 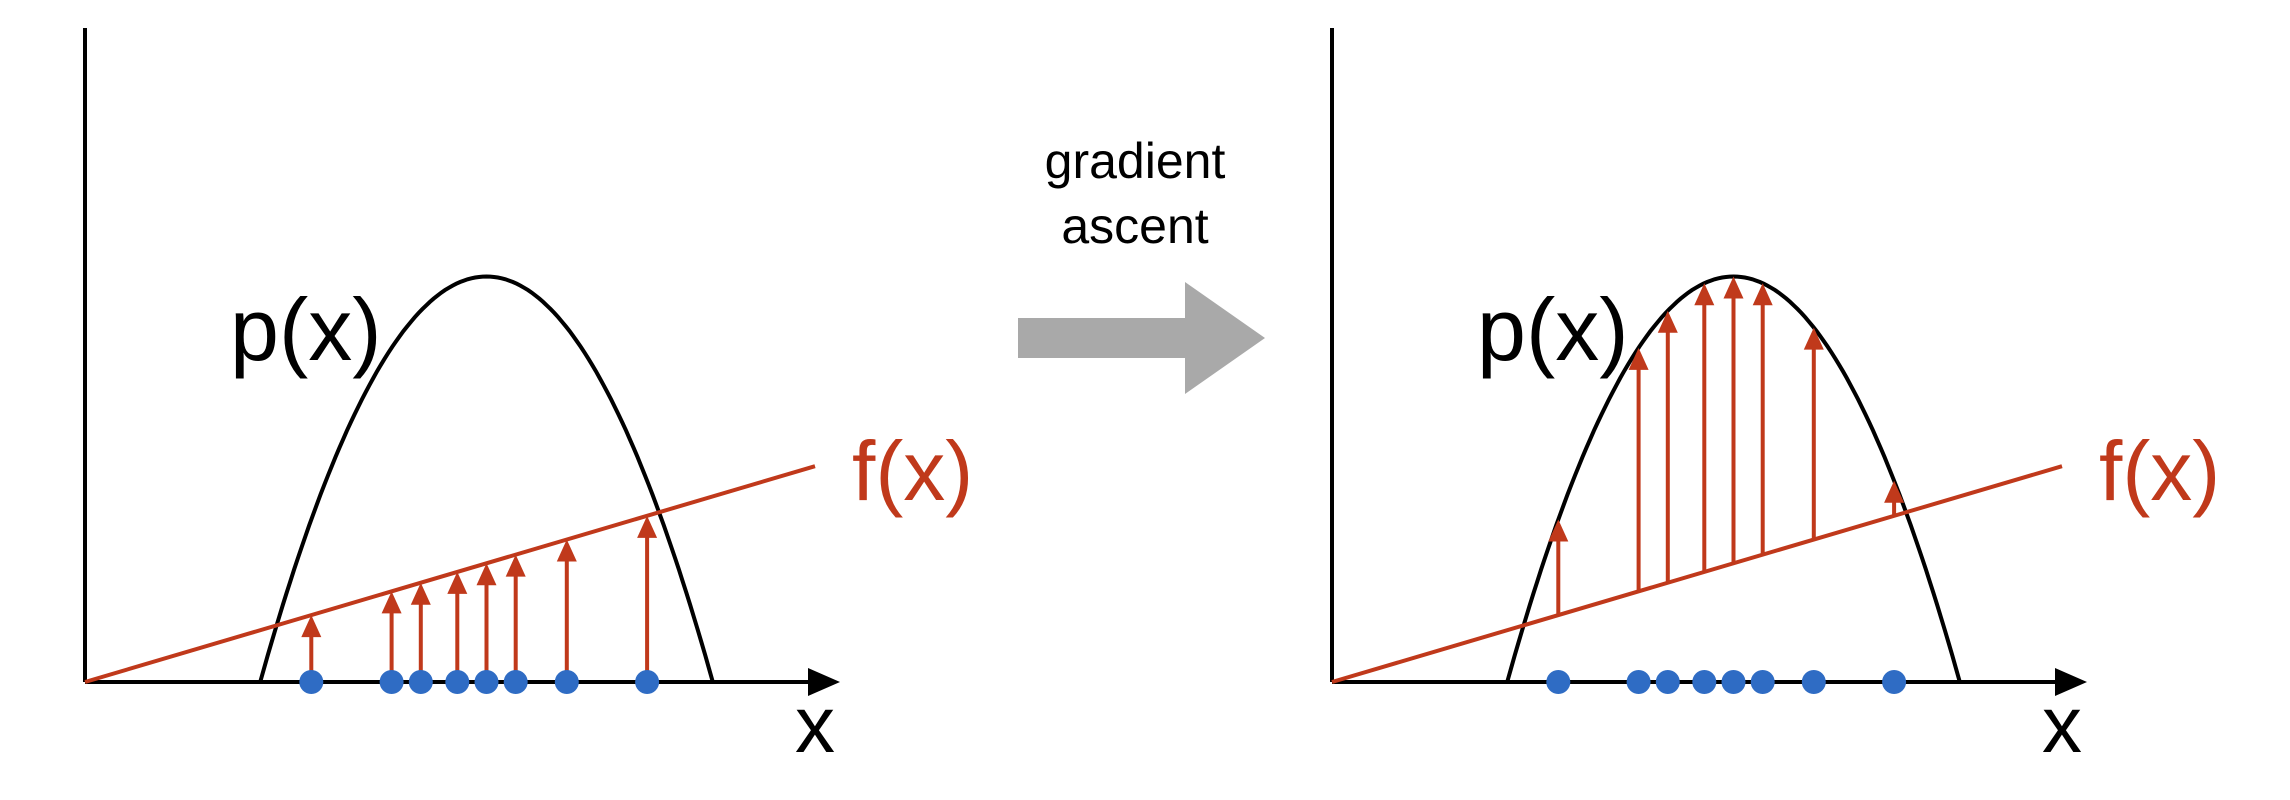 I want to click on transition: gradient ascent, so click(x=1141, y=263).